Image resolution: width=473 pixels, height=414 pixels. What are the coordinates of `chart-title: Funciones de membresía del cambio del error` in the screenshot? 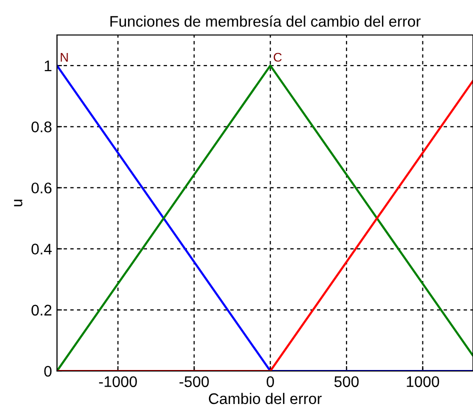 It's located at (265, 21).